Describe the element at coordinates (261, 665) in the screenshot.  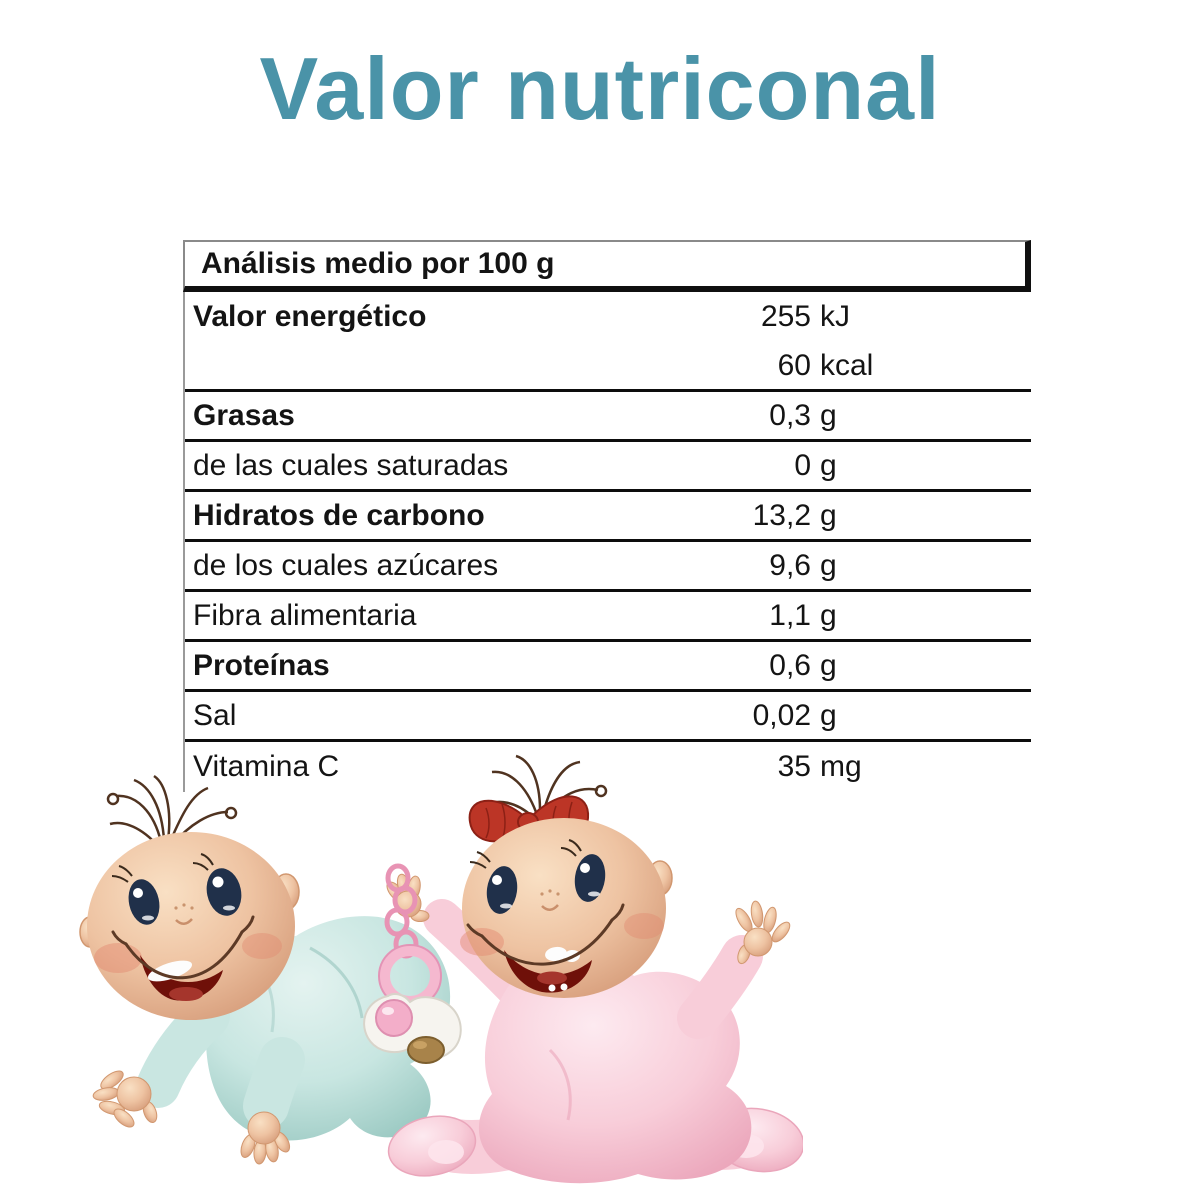
I see `row-label: Proteínas` at that location.